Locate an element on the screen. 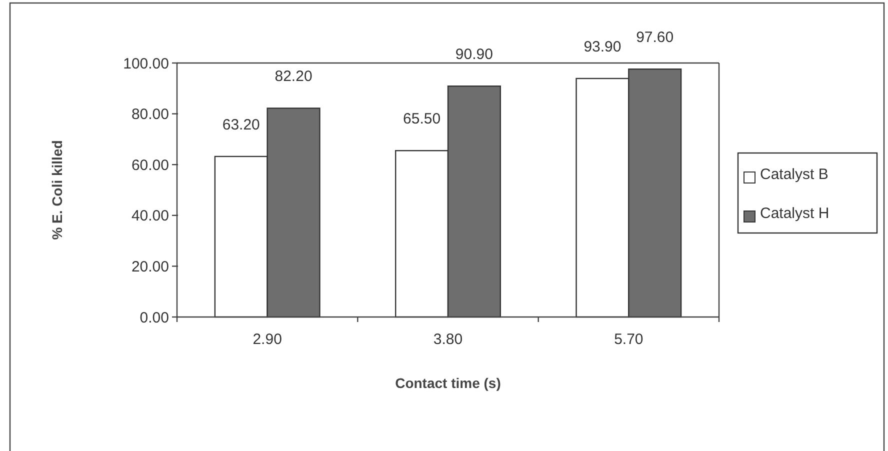 This screenshot has height=451, width=888. y-tick-label: 40.00 is located at coordinates (150, 216).